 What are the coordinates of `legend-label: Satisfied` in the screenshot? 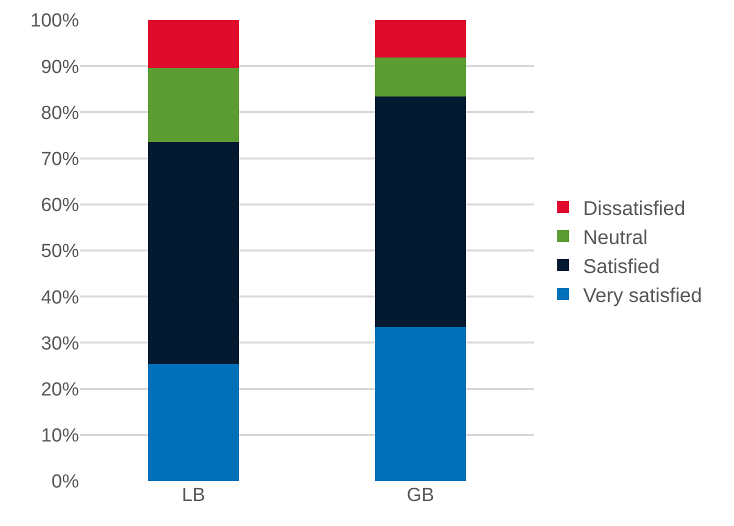 It's located at (621, 267).